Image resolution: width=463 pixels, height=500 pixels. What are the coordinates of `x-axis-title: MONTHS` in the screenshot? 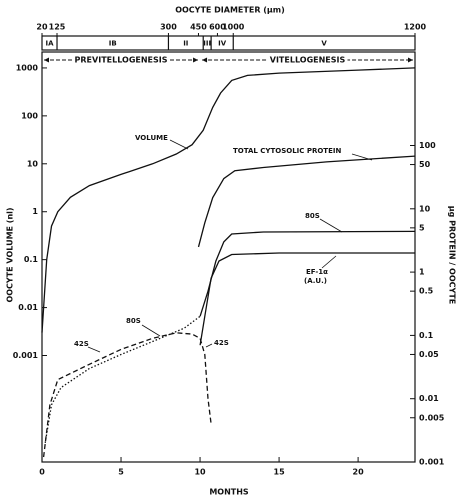 It's located at (229, 492).